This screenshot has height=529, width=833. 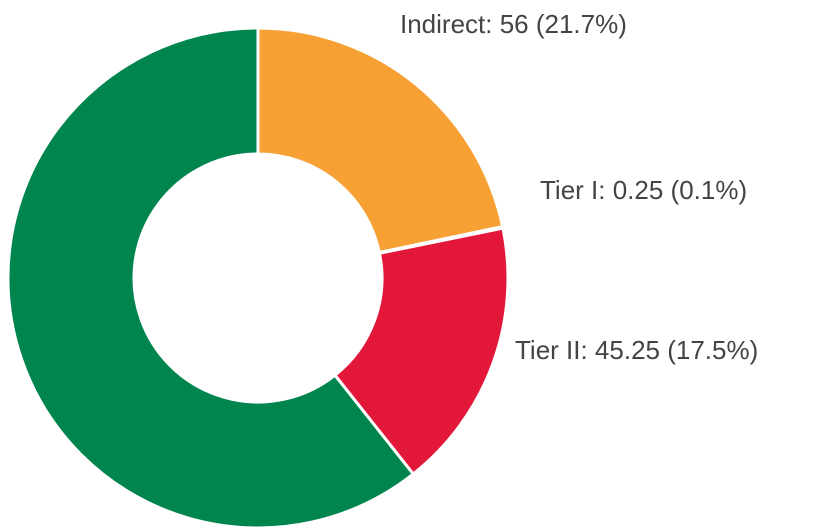 I want to click on segment-label: Indirect: 56 (21.7%), so click(x=513, y=24).